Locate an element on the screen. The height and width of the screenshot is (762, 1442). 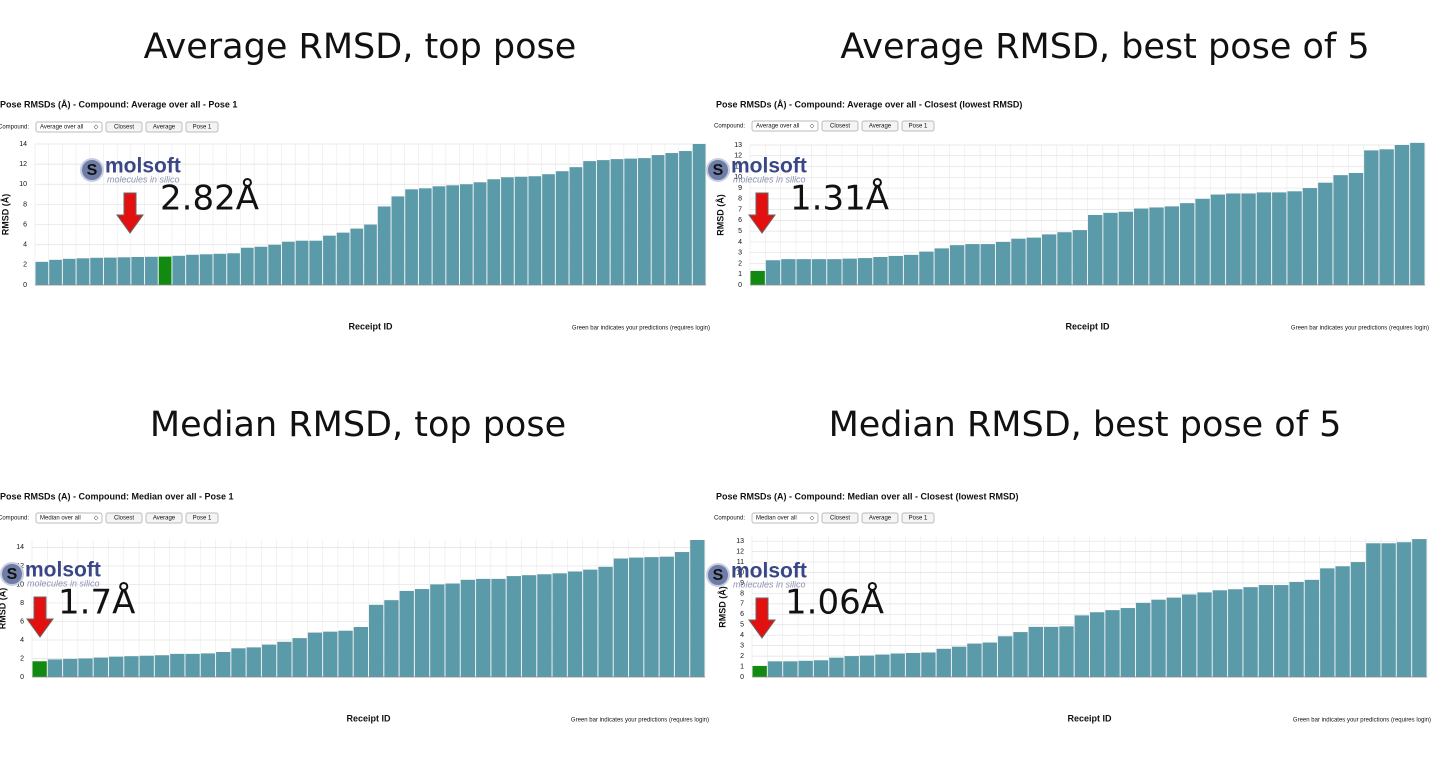
select-text: Median over all is located at coordinates (60, 519).